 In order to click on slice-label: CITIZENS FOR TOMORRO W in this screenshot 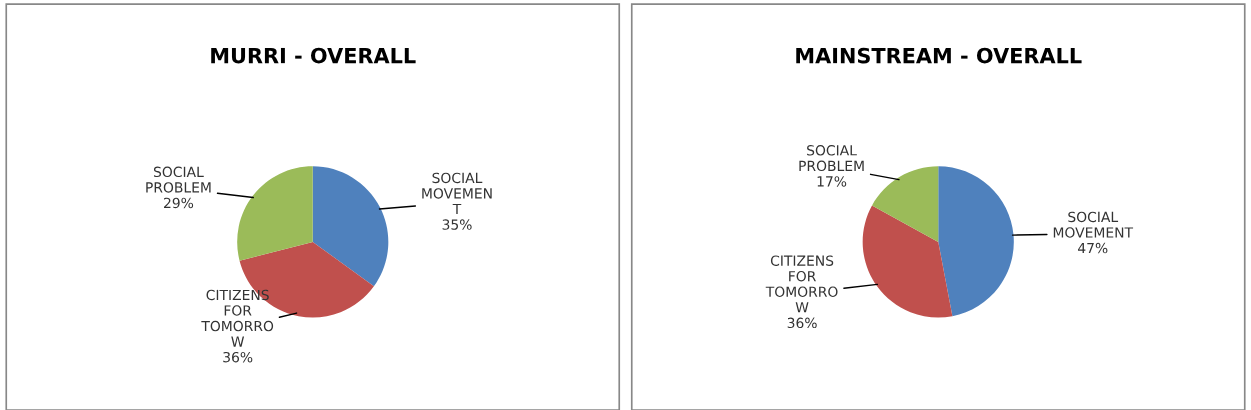, I will do `click(801, 284)`.